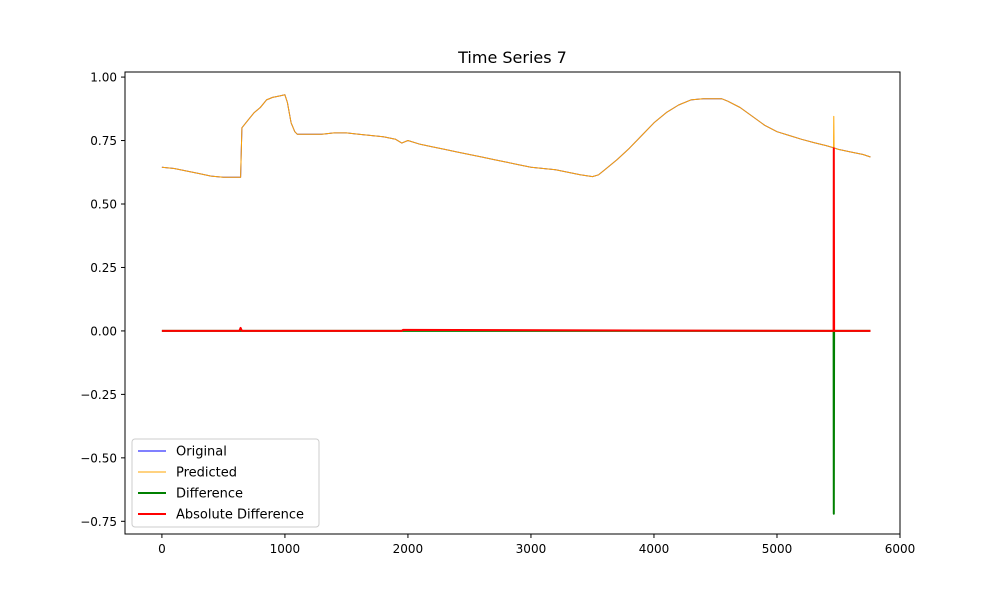  What do you see at coordinates (102, 300) in the screenshot?
I see `y-axis: −0.75 −0.50 −0.25 0.00 0.25 0.50 0.75 1.00` at bounding box center [102, 300].